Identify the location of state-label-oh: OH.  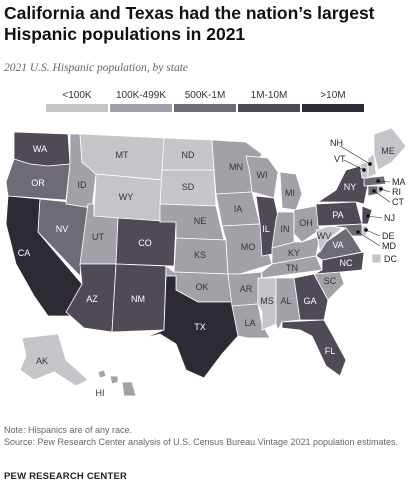
(306, 223).